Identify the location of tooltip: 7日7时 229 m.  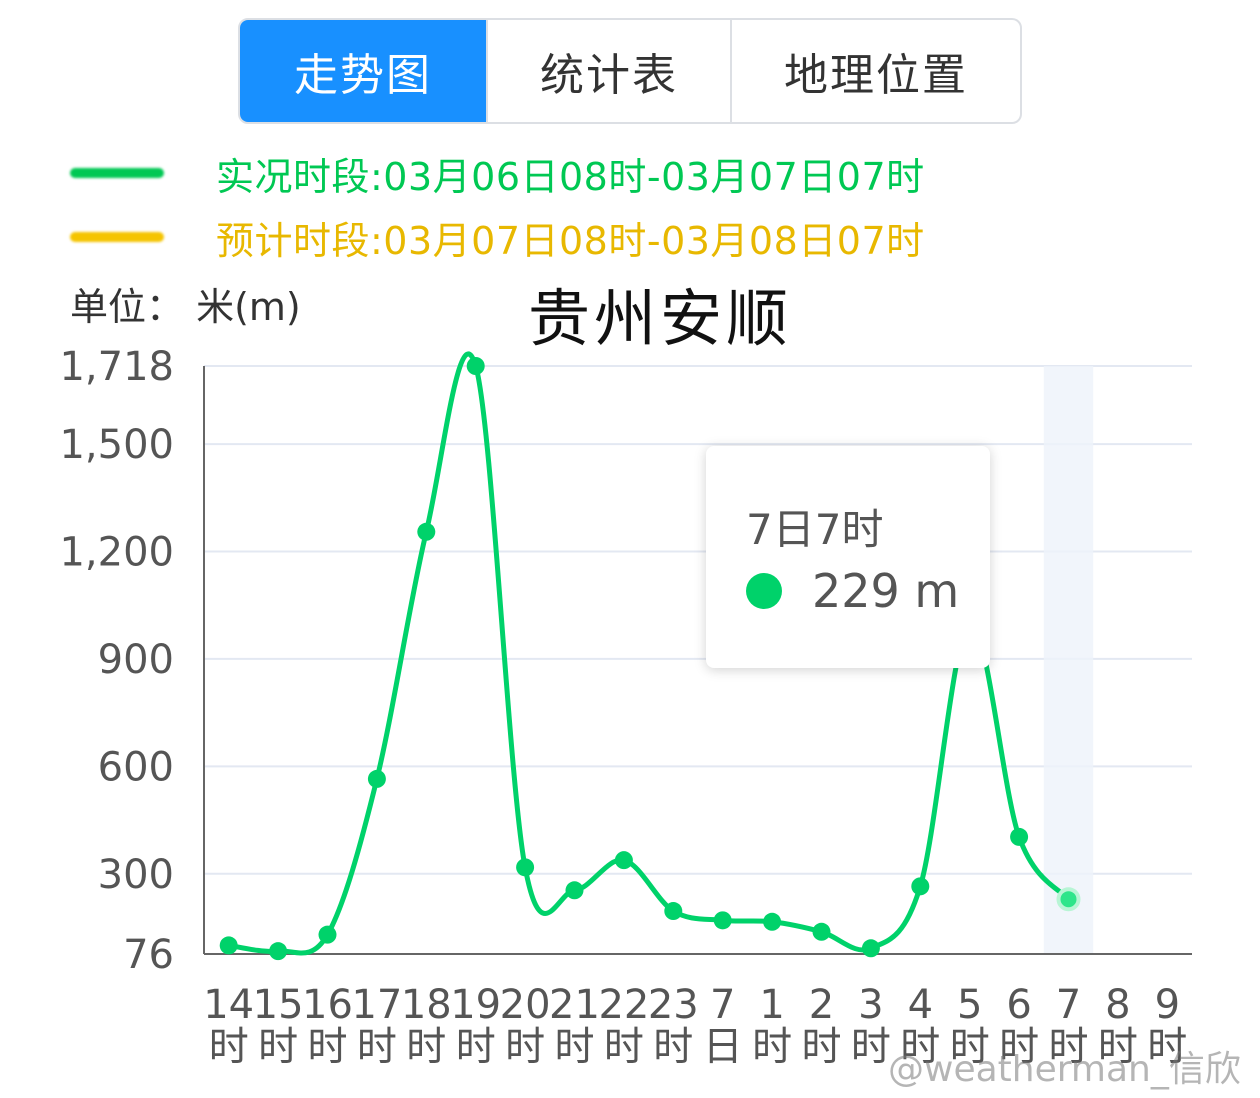
(848, 557).